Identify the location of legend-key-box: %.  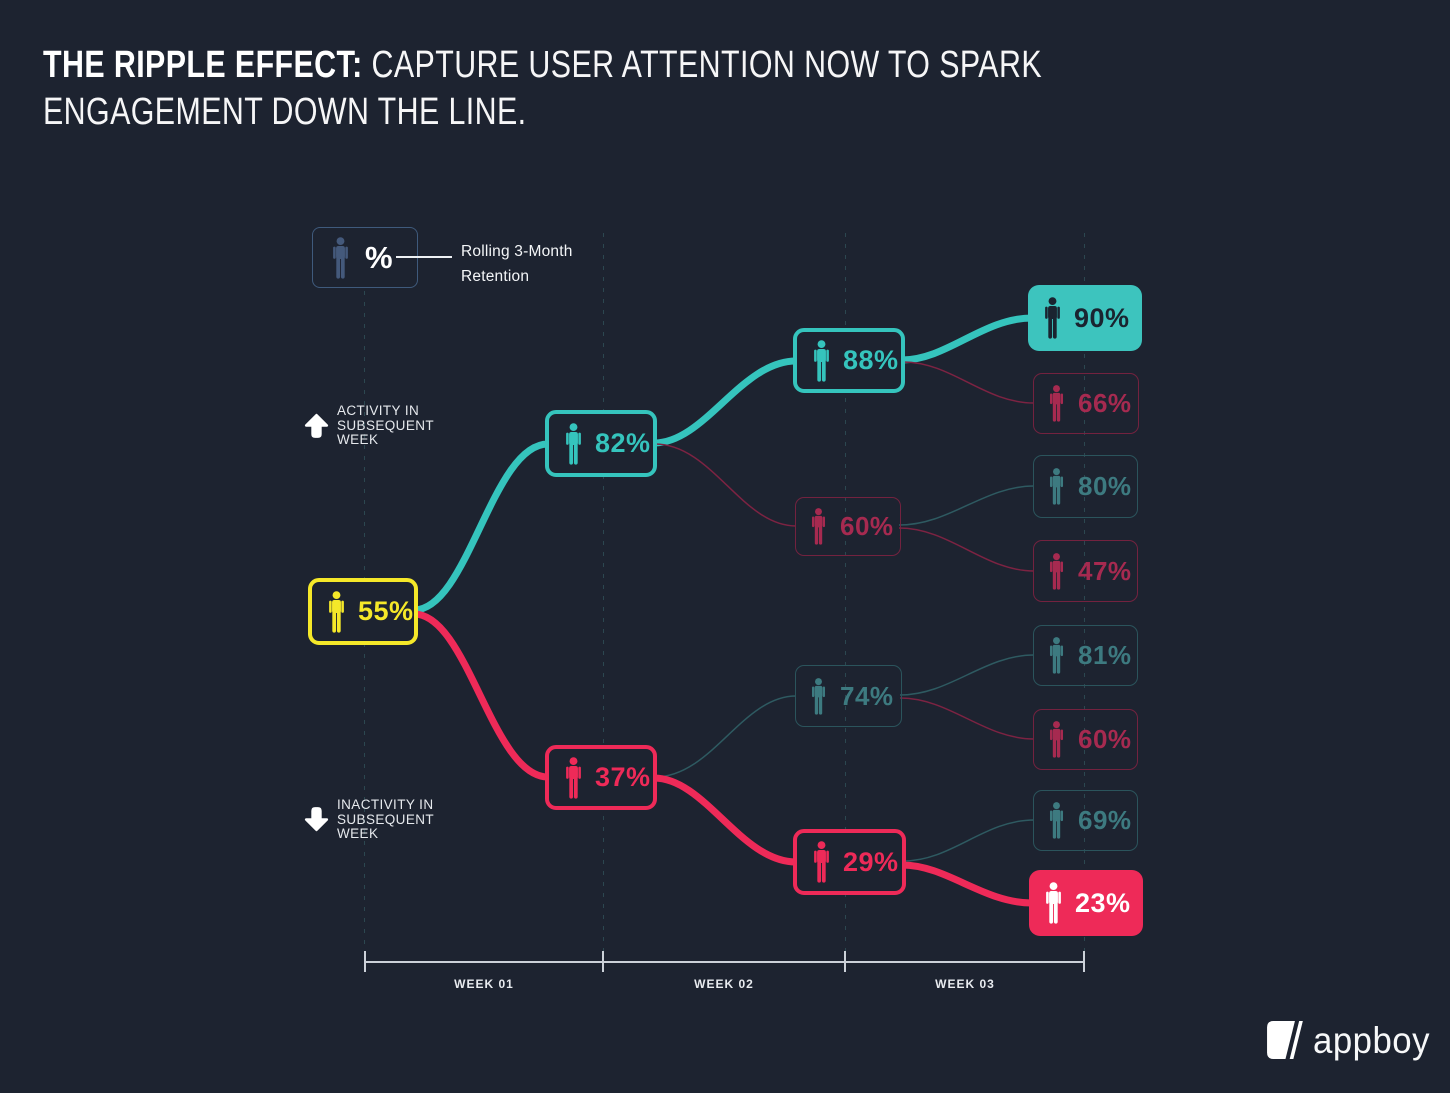
(365, 257).